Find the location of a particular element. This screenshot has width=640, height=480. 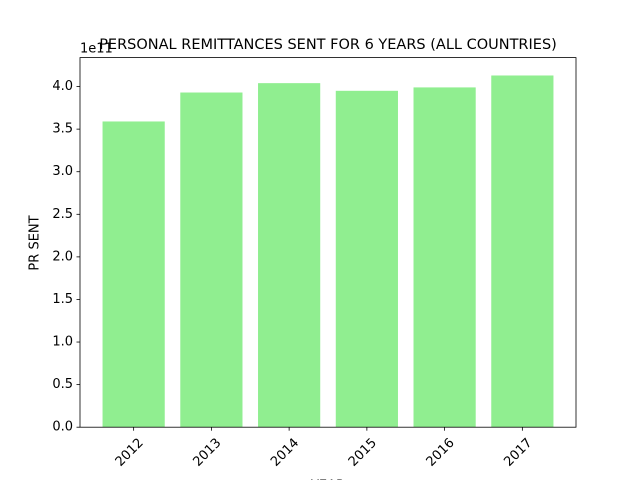

x-tick-label: 2013 is located at coordinates (207, 453).